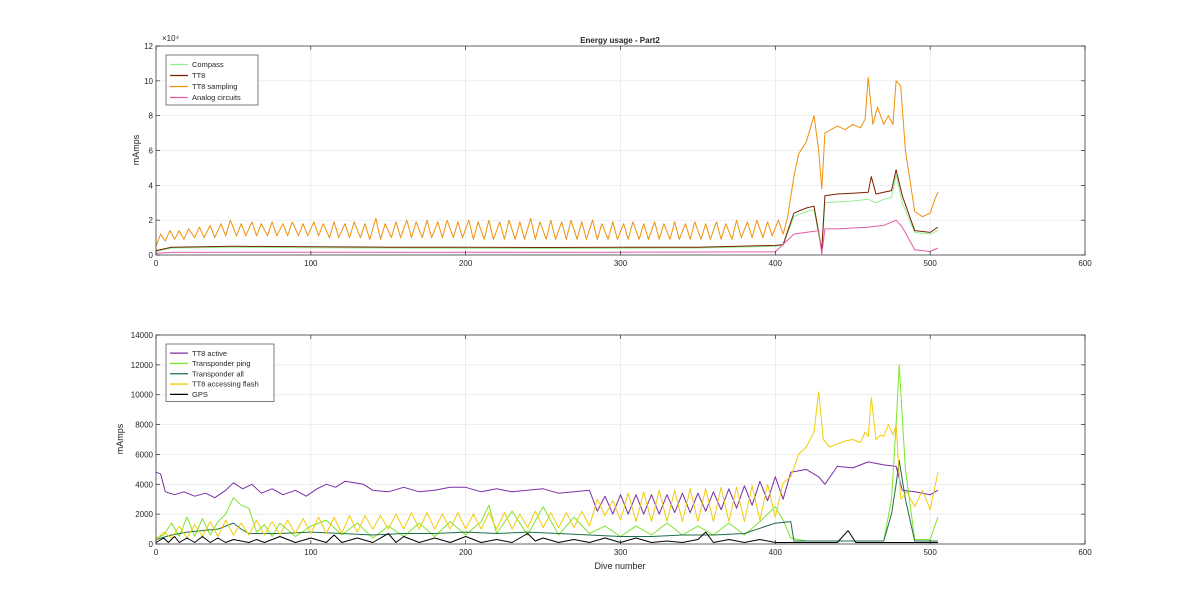 This screenshot has height=611, width=1200. I want to click on bottom-y-tick-label: 2000, so click(144, 514).